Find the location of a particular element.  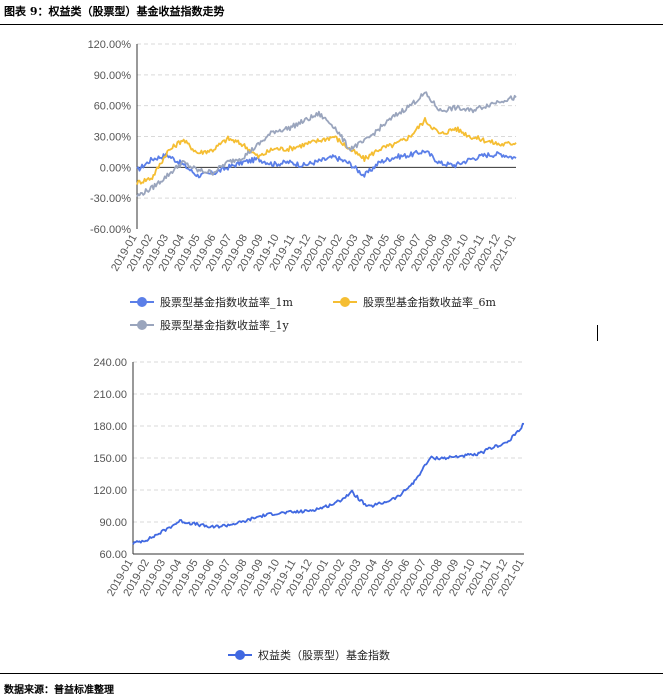

y-tick-label: 60.00 is located at coordinates (113, 555).